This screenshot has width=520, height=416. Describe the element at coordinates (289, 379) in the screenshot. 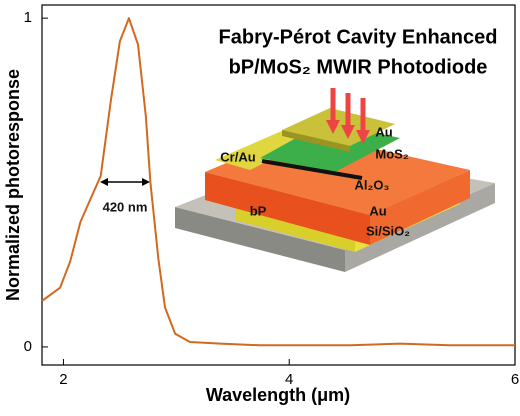

I see `x-tick-label: 4` at that location.